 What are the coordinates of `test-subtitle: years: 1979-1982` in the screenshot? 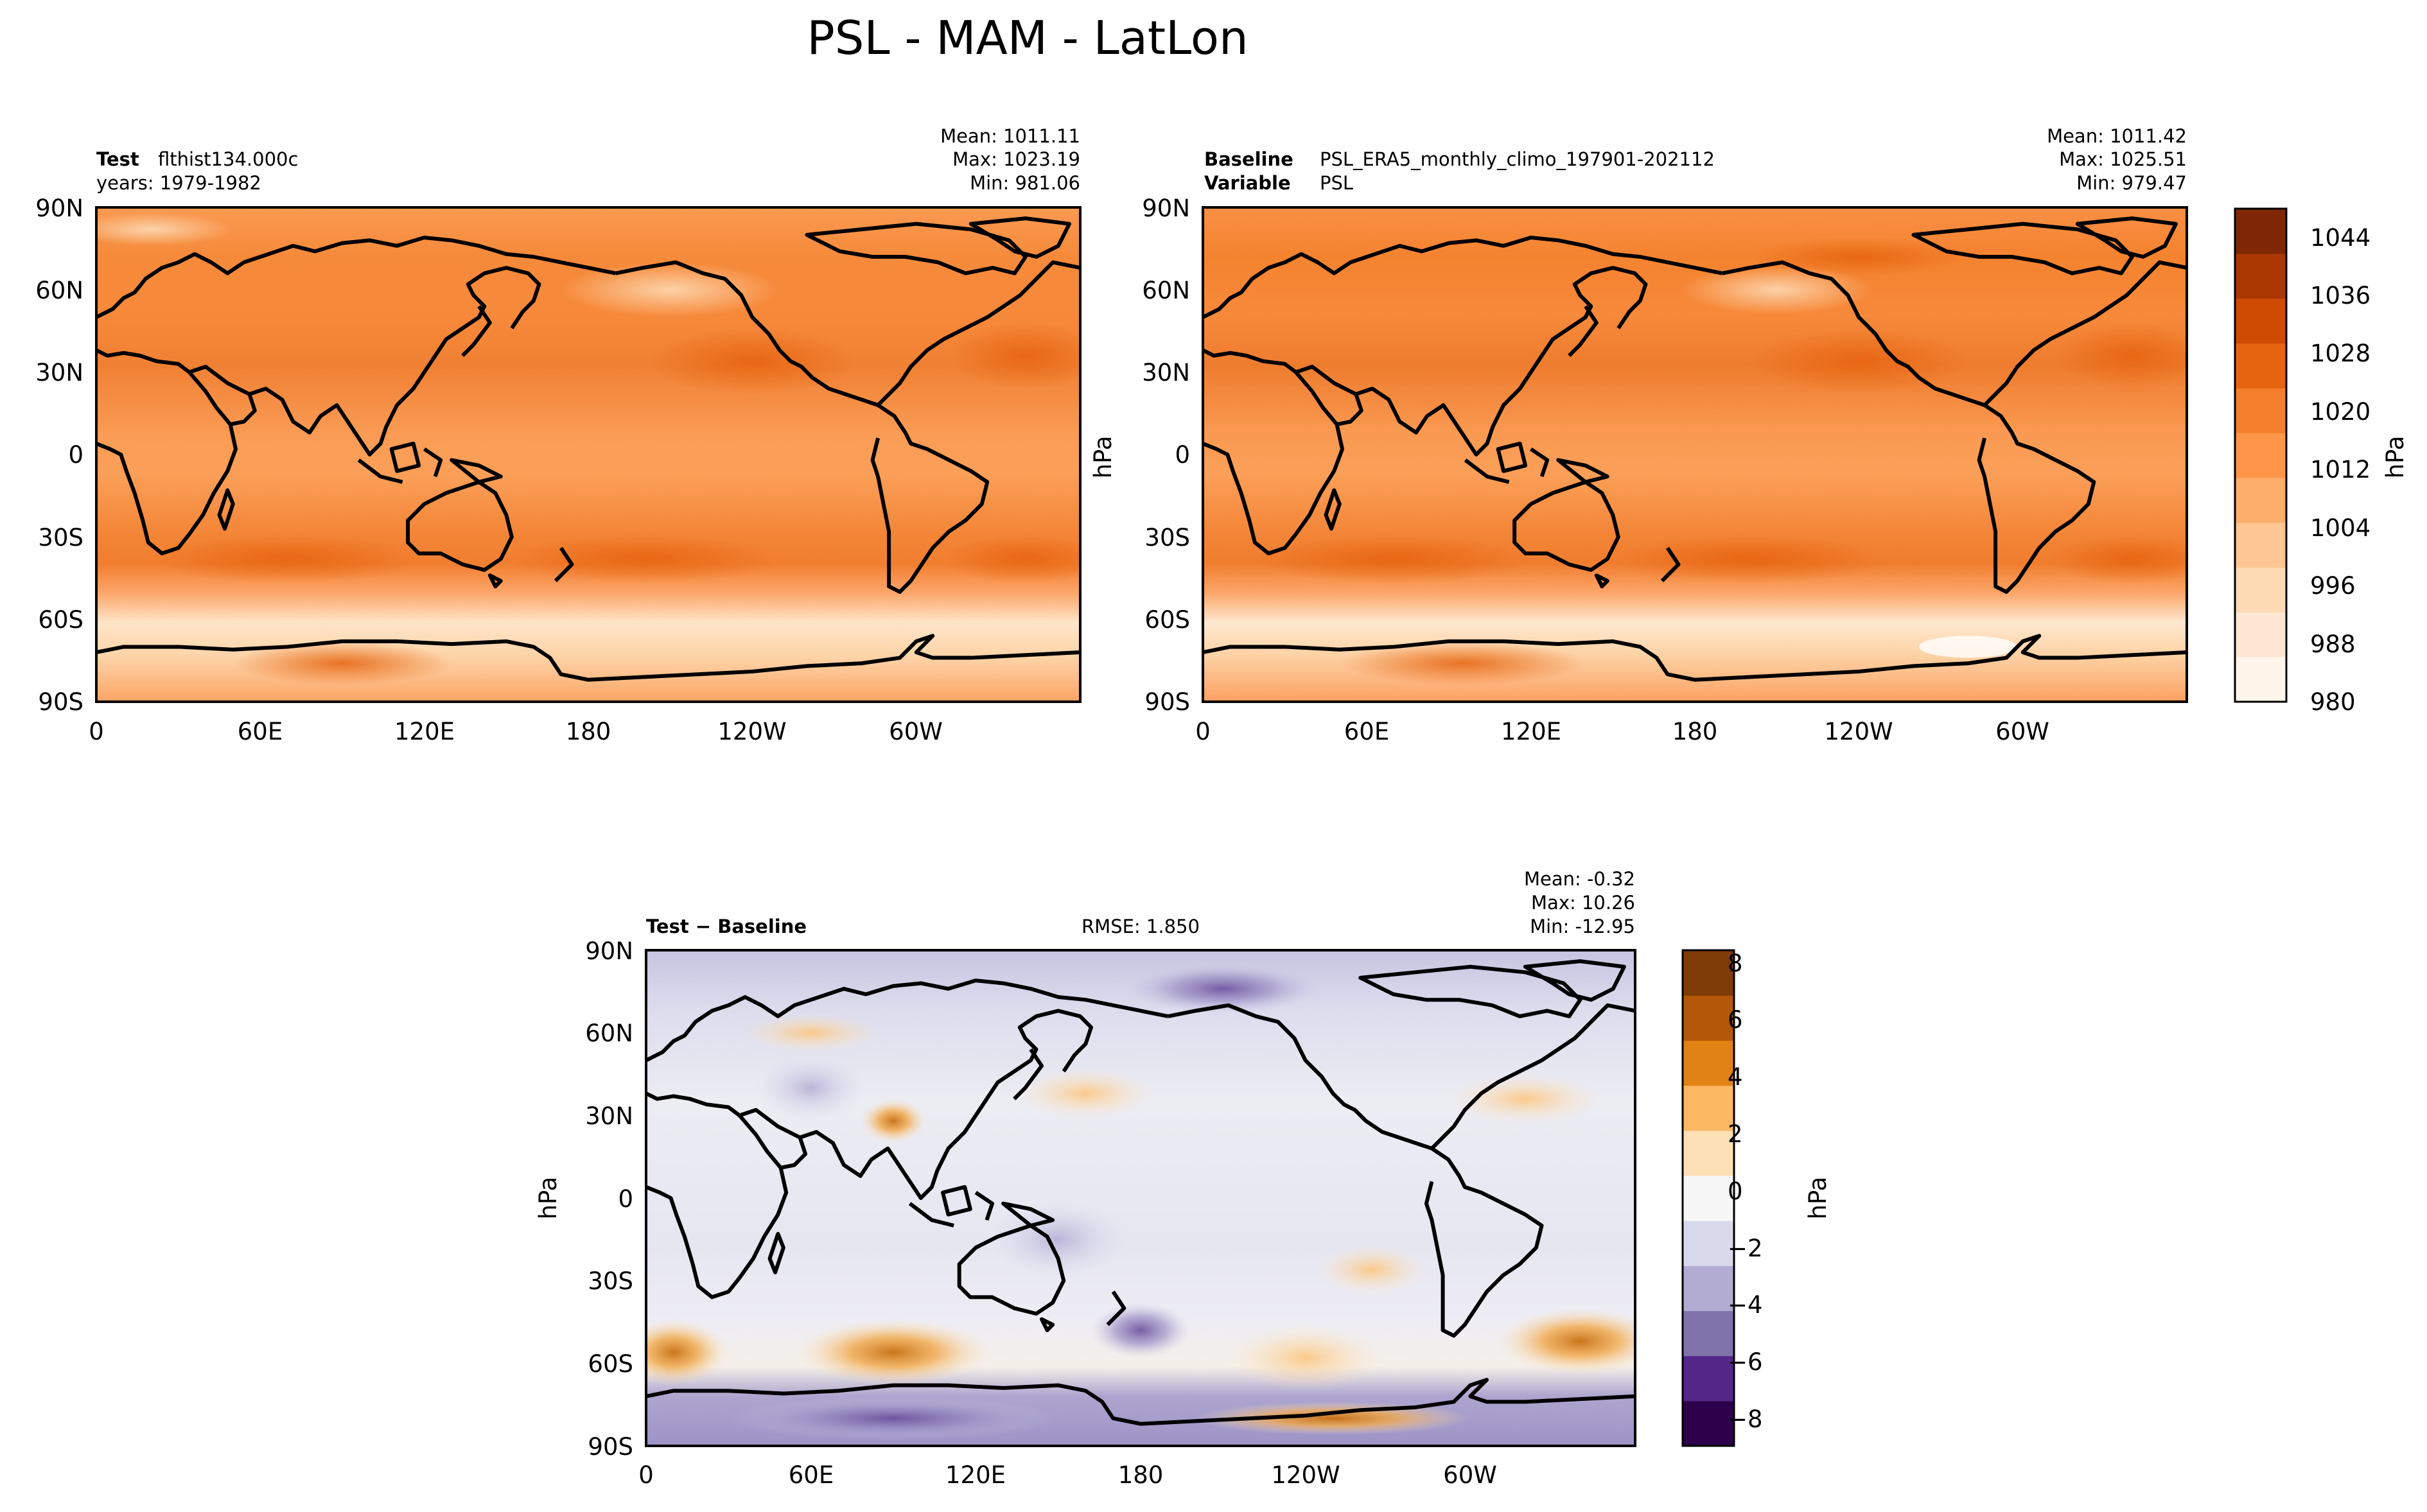 It's located at (178, 183).